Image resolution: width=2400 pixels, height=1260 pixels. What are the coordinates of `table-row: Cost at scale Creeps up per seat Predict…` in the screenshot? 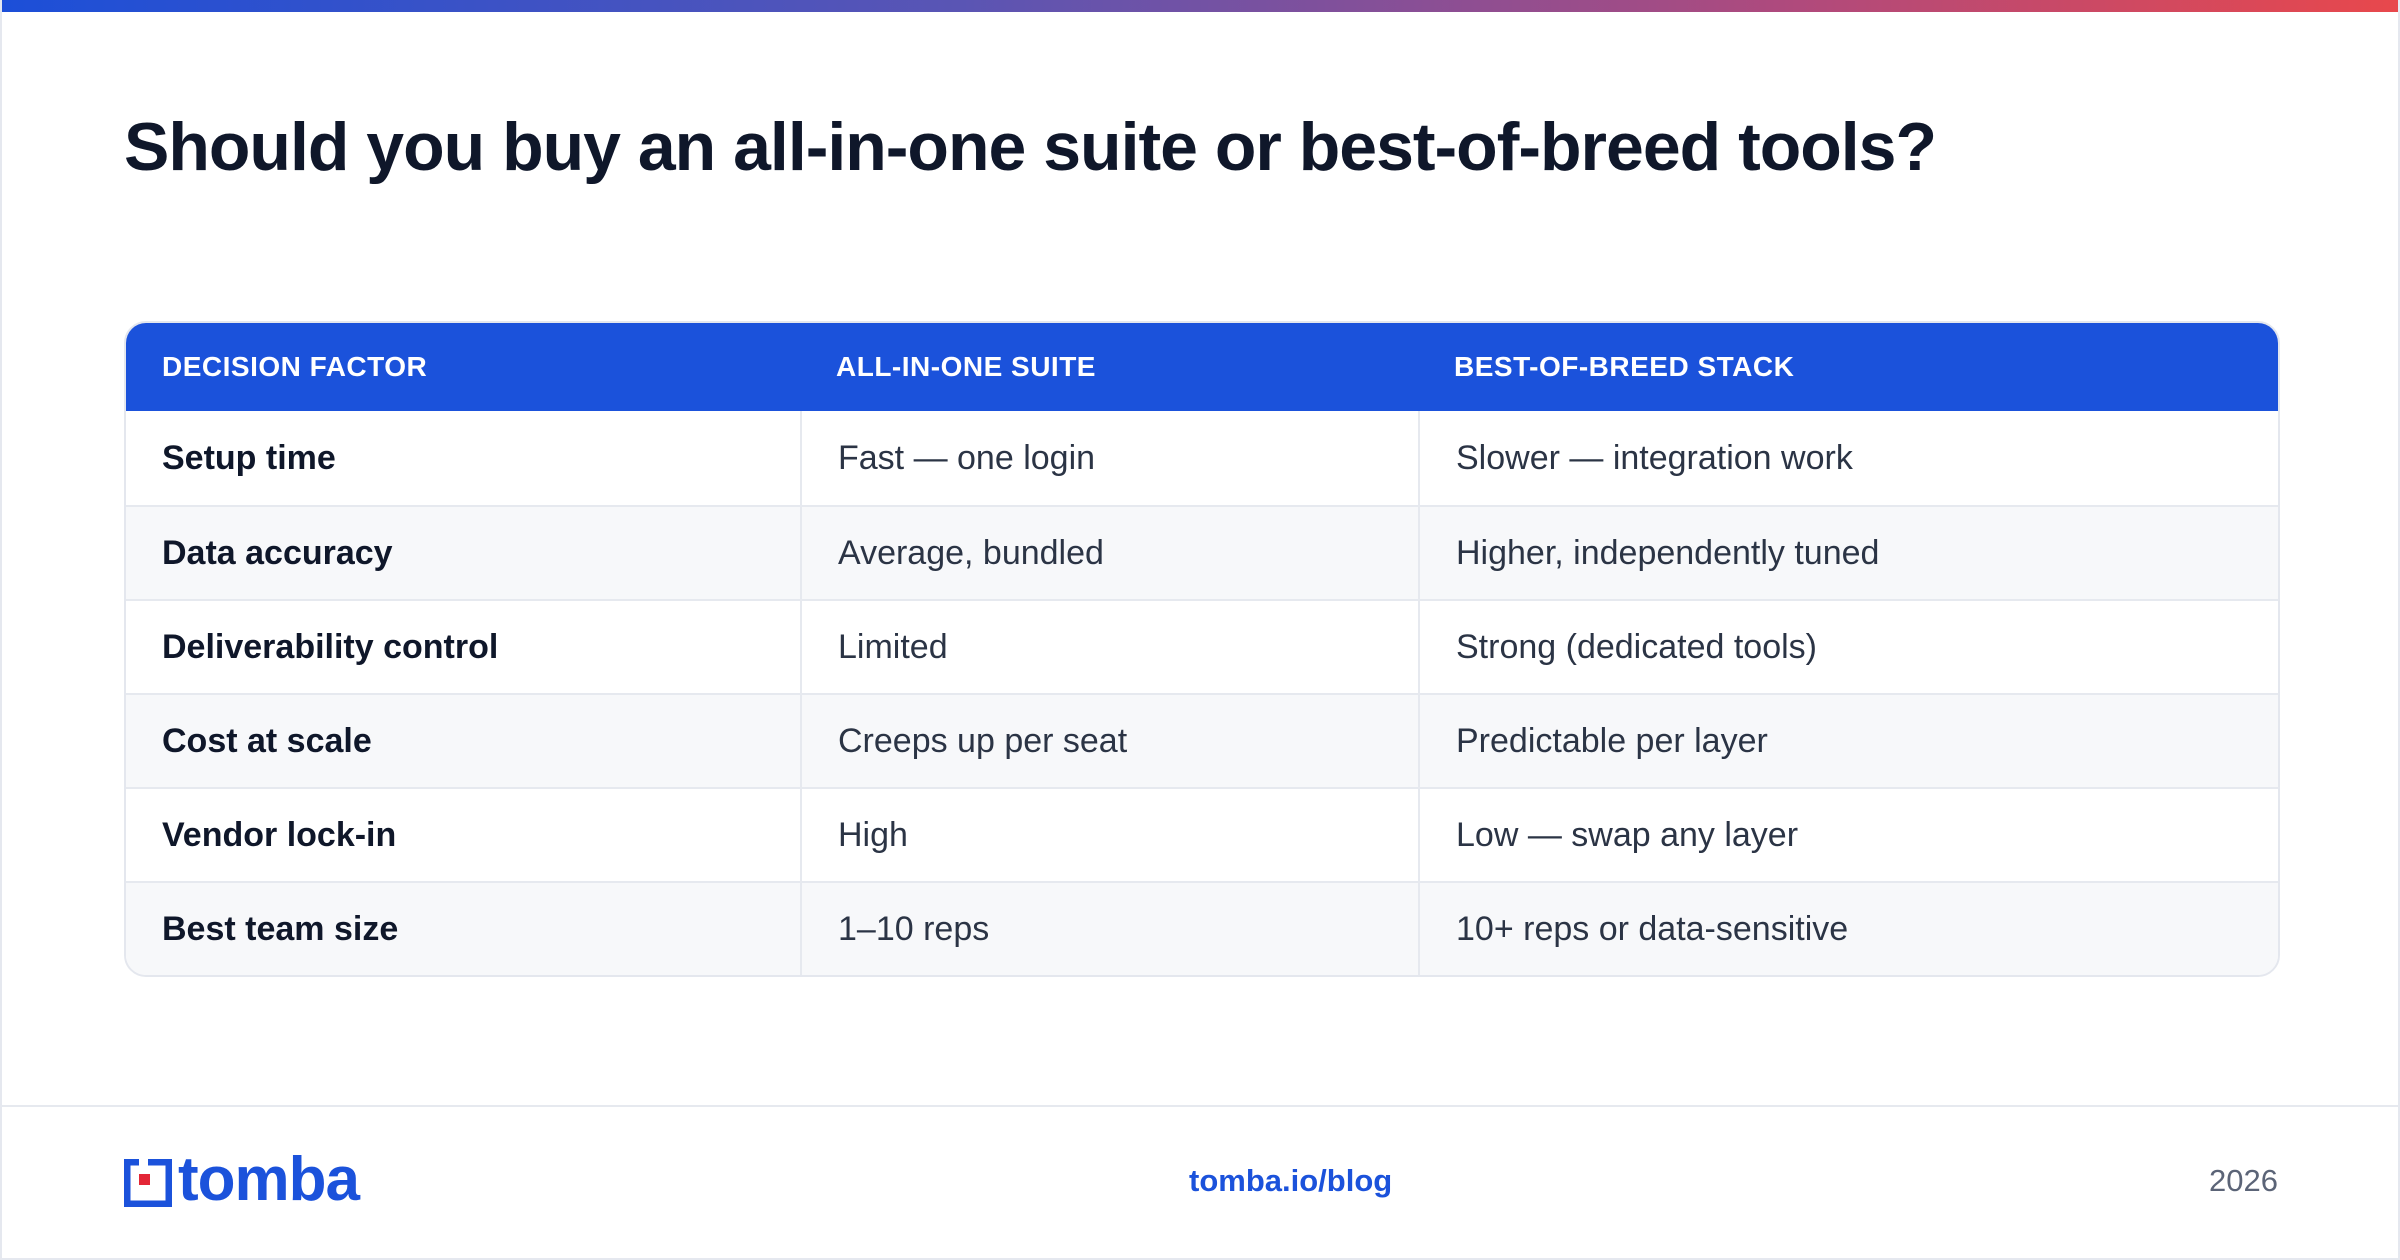 It's located at (1202, 740).